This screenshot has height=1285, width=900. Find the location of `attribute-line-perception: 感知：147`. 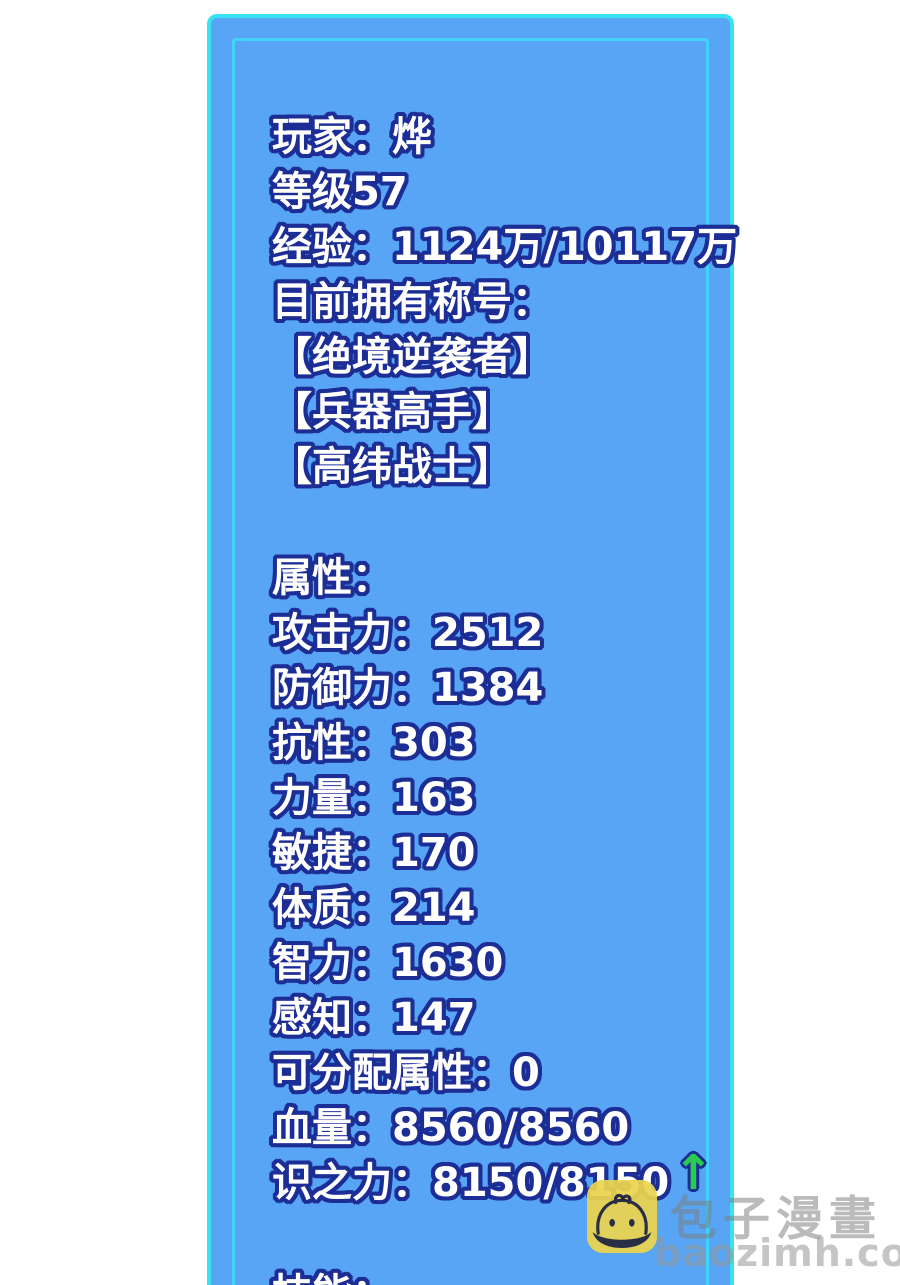

attribute-line-perception: 感知：147 is located at coordinates (374, 1017).